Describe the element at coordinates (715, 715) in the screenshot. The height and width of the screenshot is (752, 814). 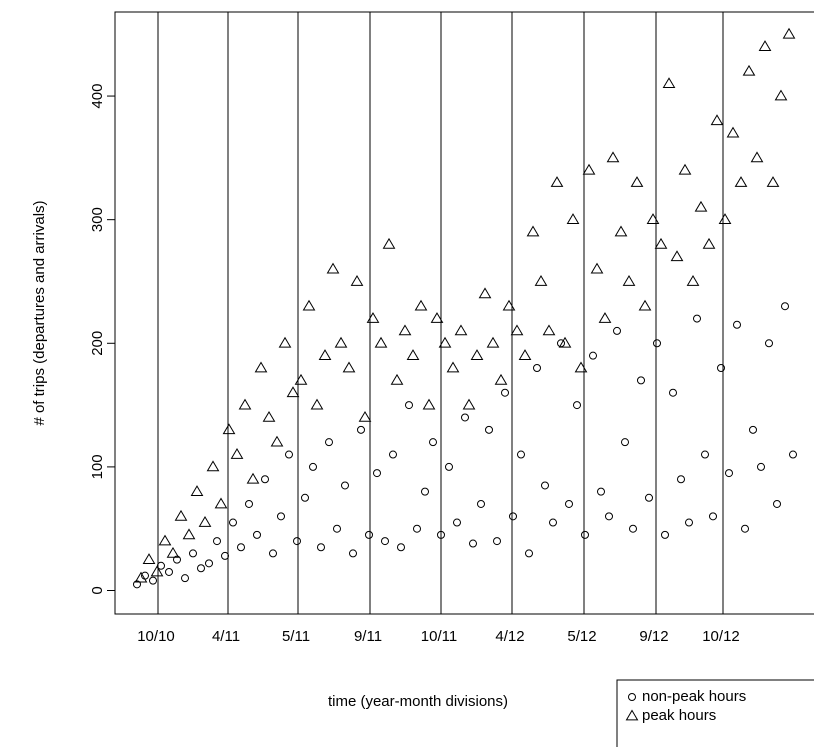
I see `legend-box` at that location.